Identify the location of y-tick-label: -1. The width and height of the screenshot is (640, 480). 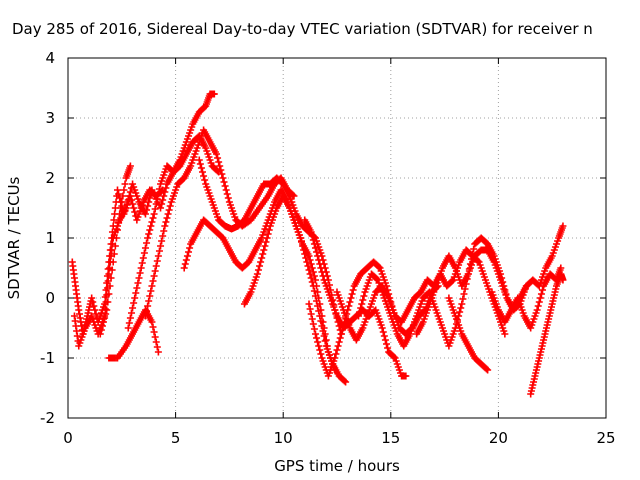
(47, 358).